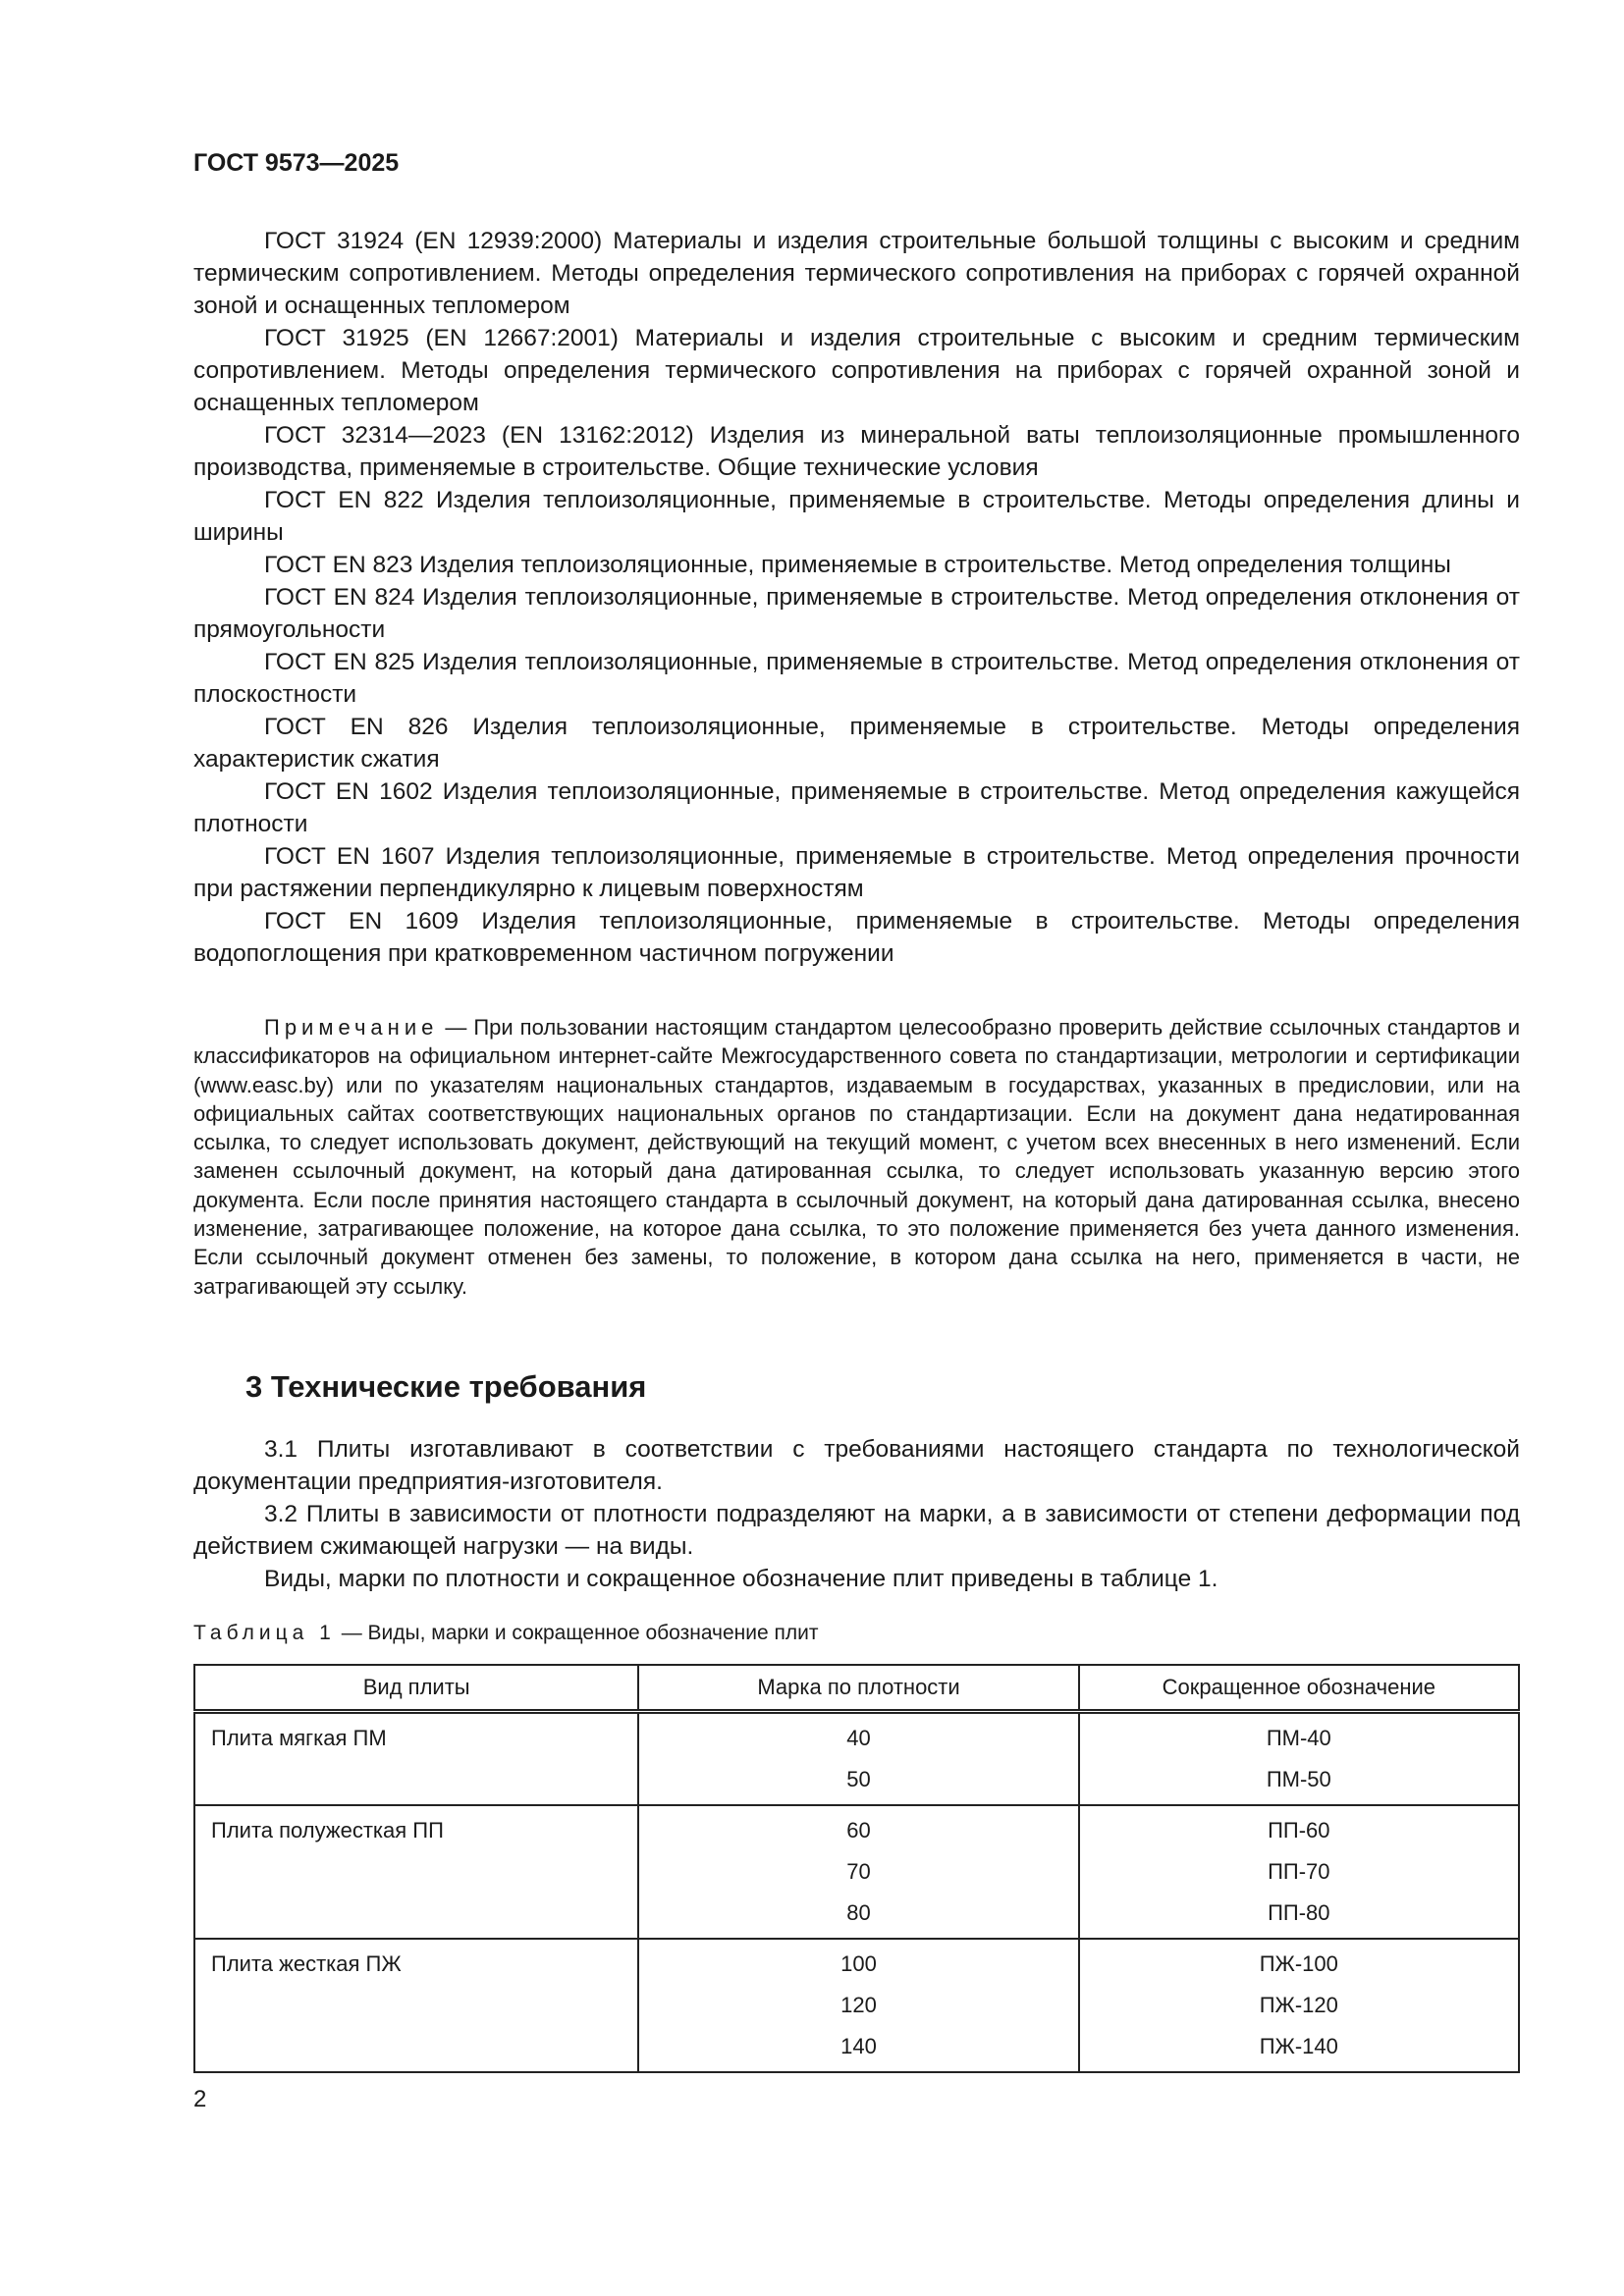 The height and width of the screenshot is (2296, 1624). What do you see at coordinates (1298, 1779) in the screenshot?
I see `short-code: ПМ-50` at bounding box center [1298, 1779].